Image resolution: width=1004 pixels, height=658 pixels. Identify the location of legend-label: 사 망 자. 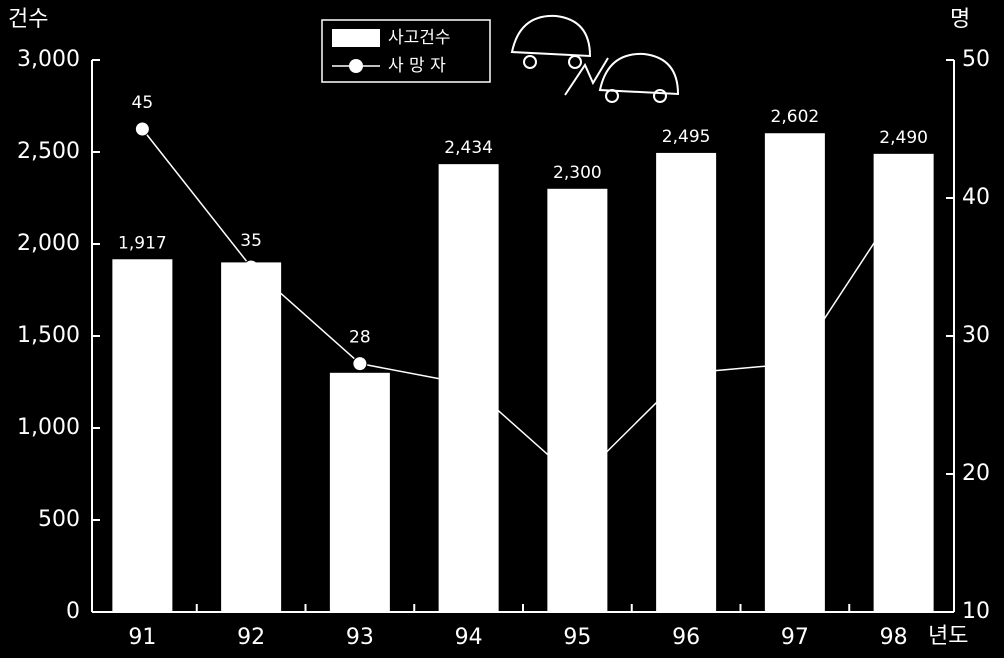
(417, 66).